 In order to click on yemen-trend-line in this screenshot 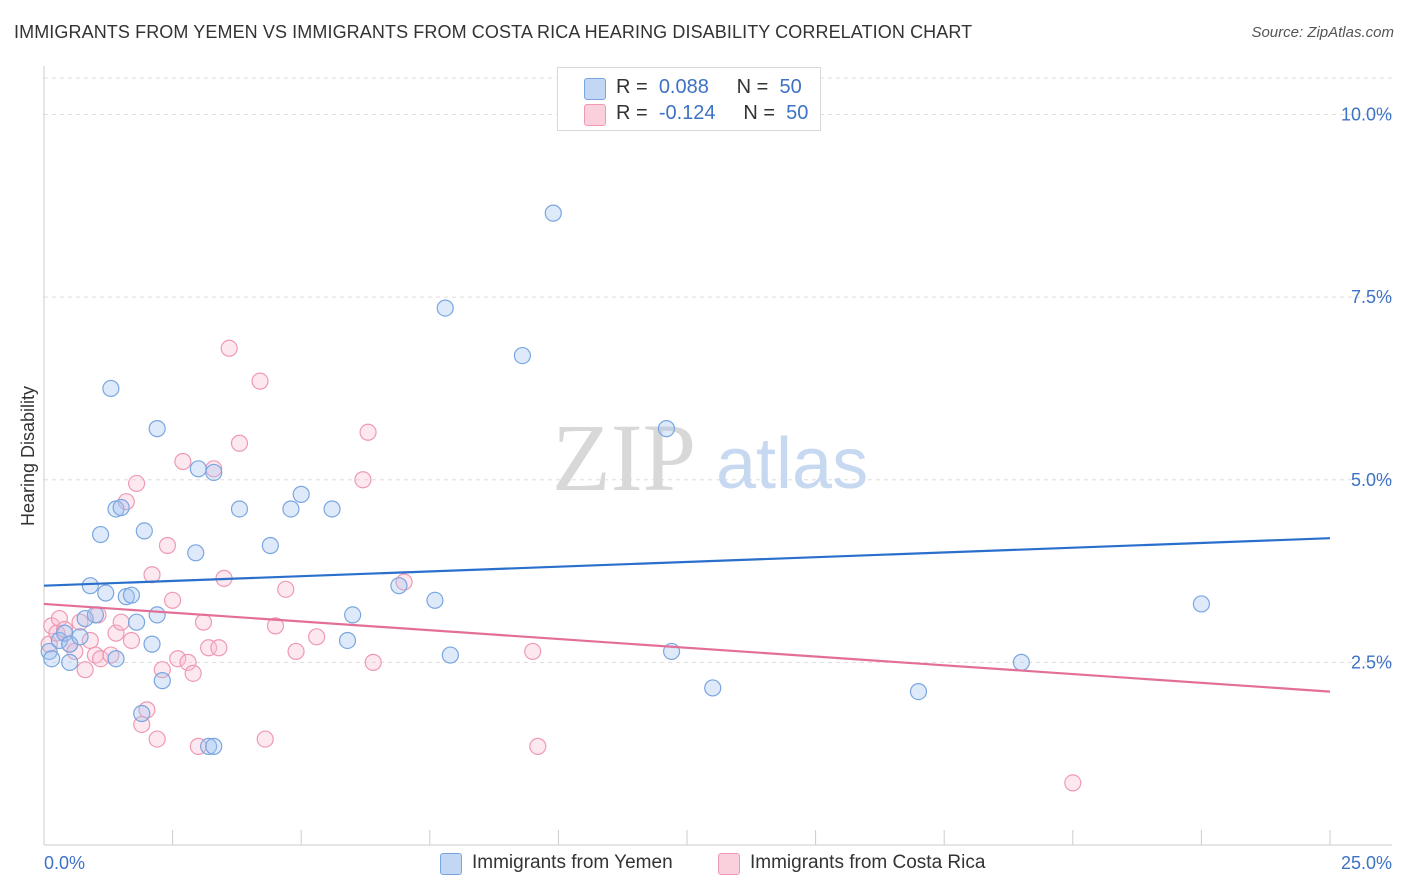, I will do `click(687, 562)`.